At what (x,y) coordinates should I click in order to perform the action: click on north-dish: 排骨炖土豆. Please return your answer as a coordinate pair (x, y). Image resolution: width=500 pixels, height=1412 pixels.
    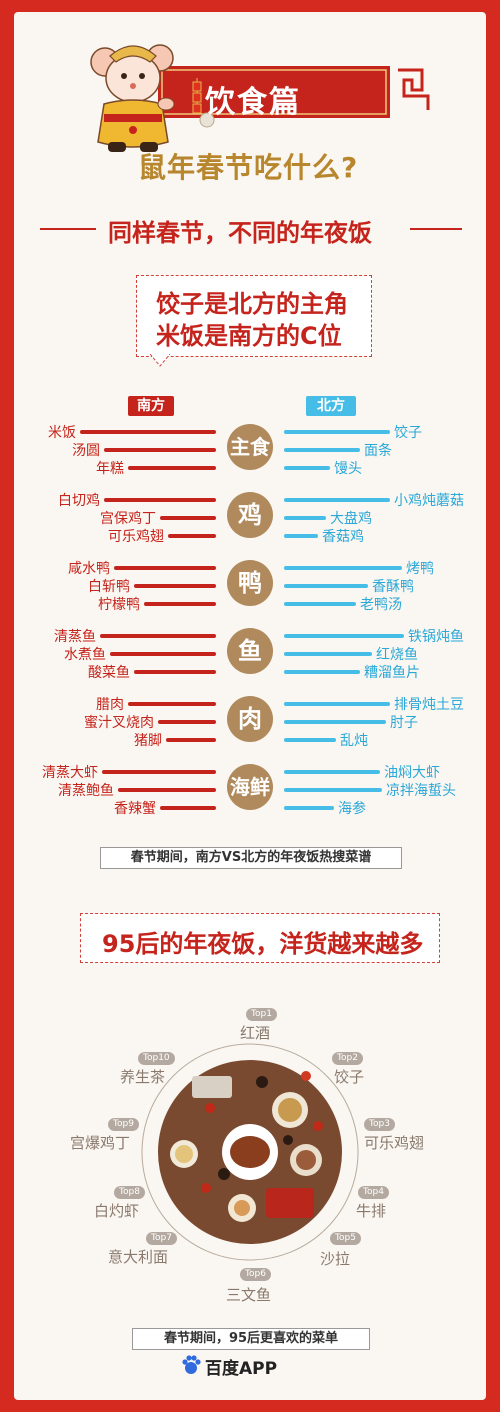
    Looking at the image, I should click on (429, 705).